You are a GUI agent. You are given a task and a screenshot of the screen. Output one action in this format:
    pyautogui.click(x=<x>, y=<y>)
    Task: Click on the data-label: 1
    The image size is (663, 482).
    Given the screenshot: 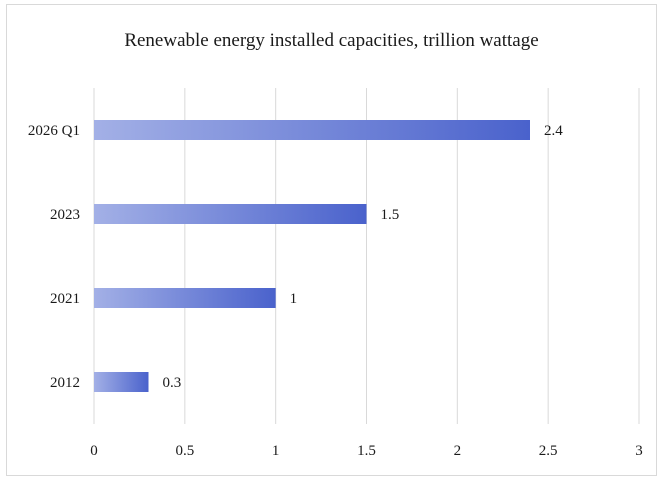 What is the action you would take?
    pyautogui.click(x=294, y=299)
    